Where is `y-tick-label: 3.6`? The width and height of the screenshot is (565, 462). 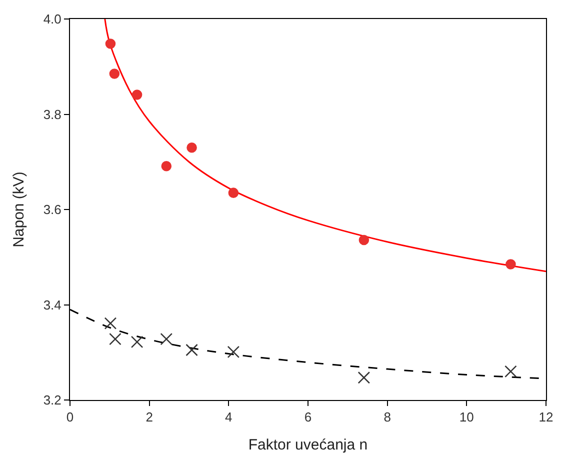 y-tick-label: 3.6 is located at coordinates (52, 210).